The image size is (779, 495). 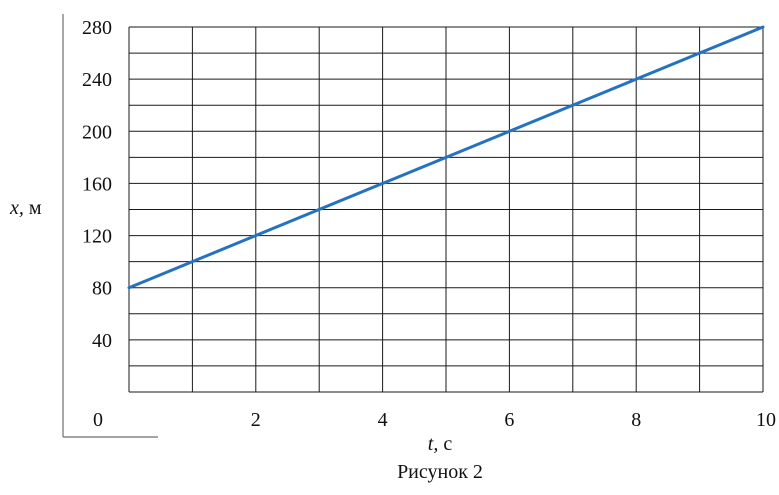 I want to click on x-tick-label: 2, so click(x=256, y=420).